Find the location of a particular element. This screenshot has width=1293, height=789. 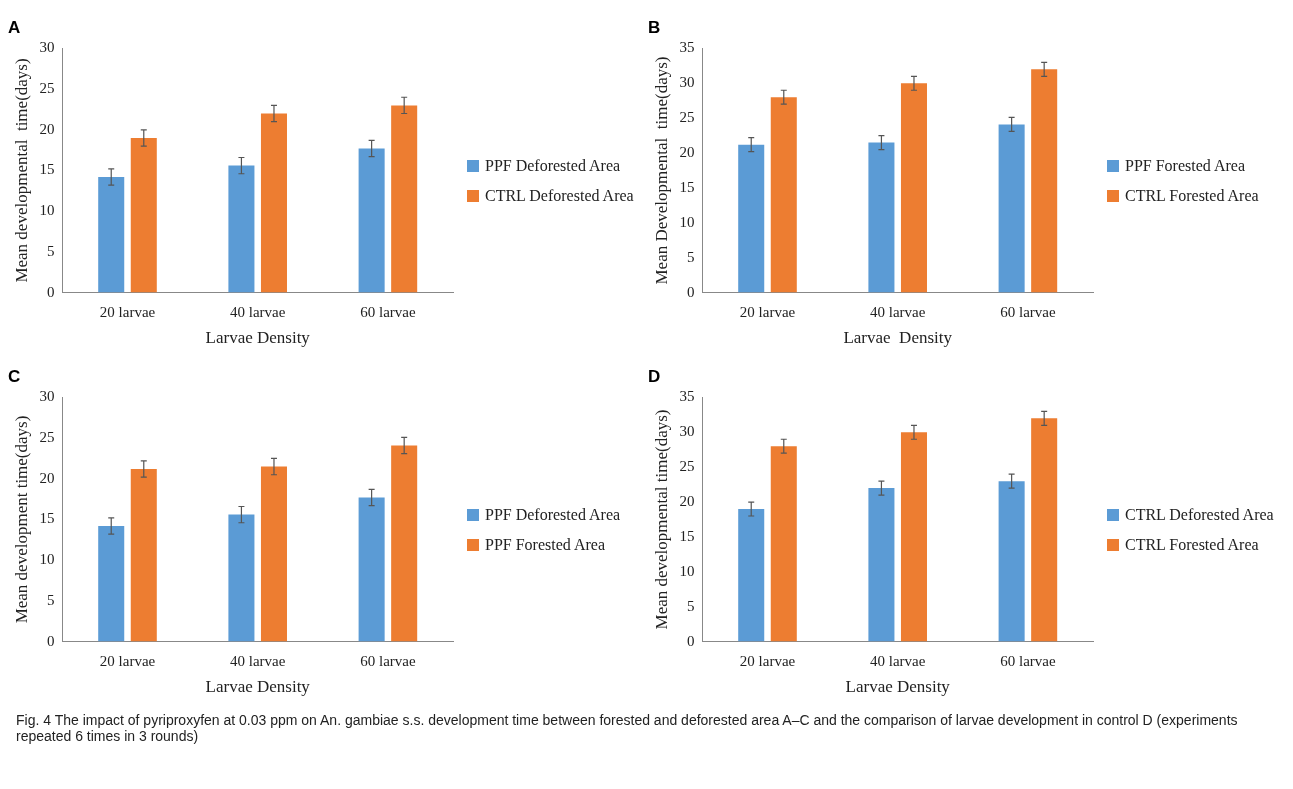

chart-title: B is located at coordinates (654, 27).